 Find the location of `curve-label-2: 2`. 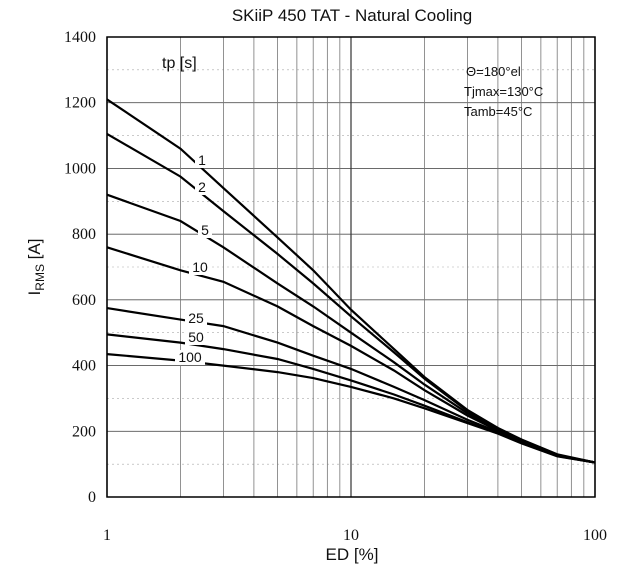

curve-label-2: 2 is located at coordinates (202, 187).